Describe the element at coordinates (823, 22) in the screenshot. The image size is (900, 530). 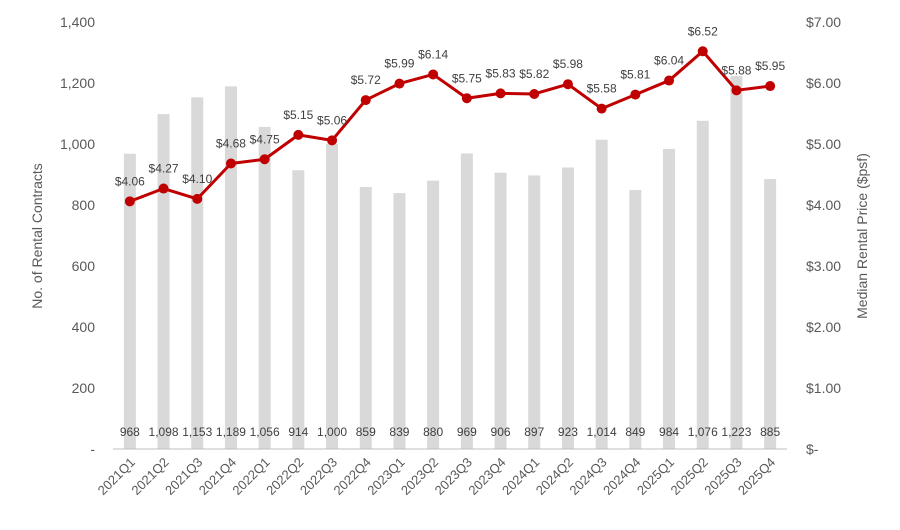
I see `right-y-tick-label: $7.00` at that location.